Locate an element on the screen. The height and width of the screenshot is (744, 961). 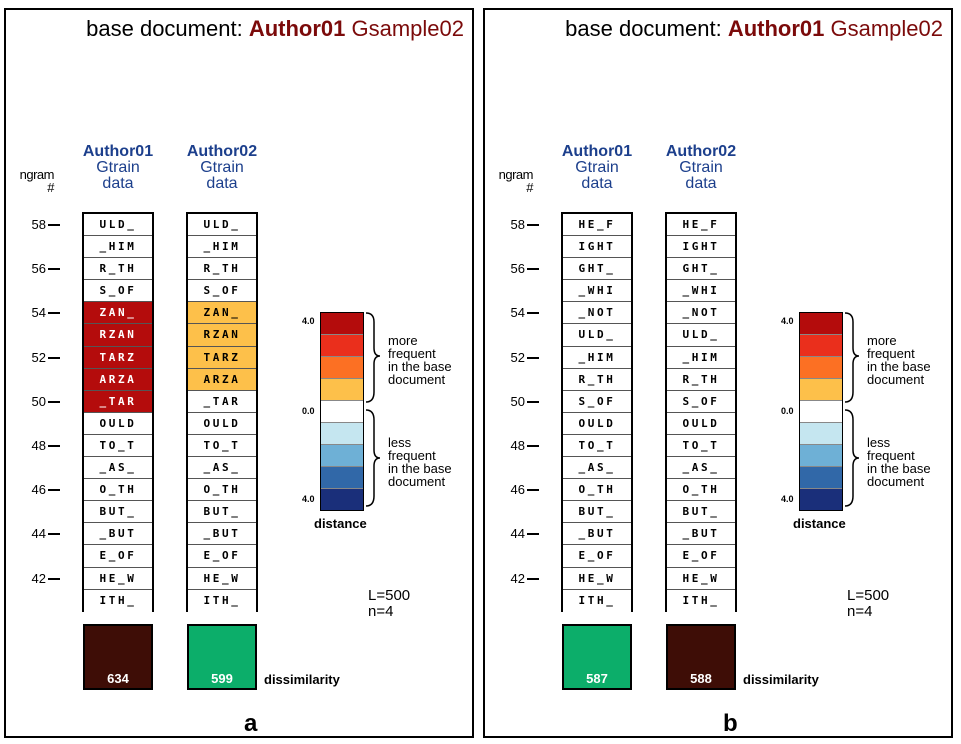
ngram-cell: TO_T is located at coordinates (222, 446).